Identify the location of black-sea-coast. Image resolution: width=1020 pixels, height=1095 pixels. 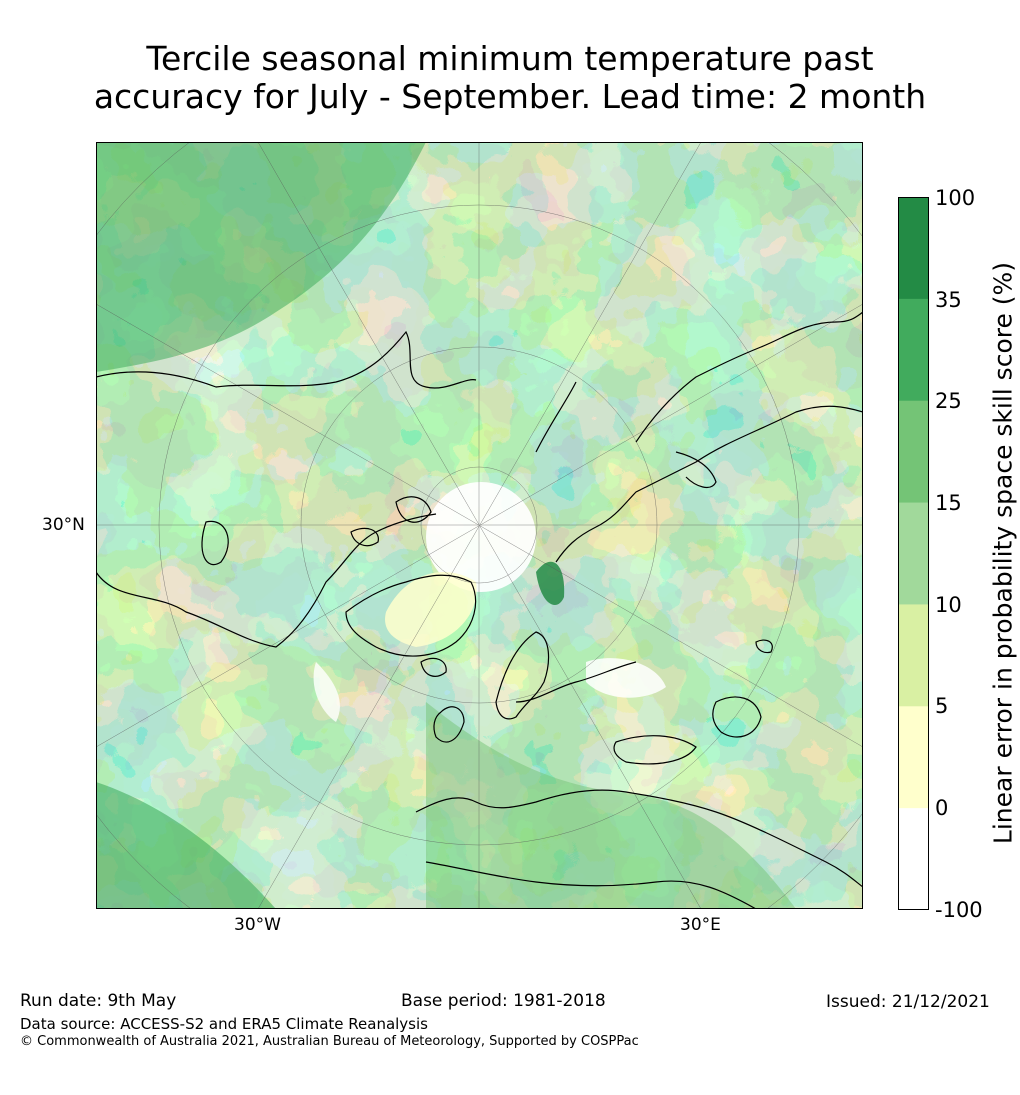
(655, 750).